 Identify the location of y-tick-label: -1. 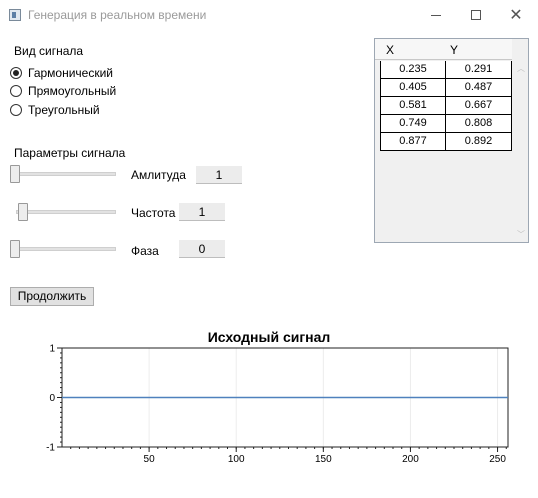
(50, 448).